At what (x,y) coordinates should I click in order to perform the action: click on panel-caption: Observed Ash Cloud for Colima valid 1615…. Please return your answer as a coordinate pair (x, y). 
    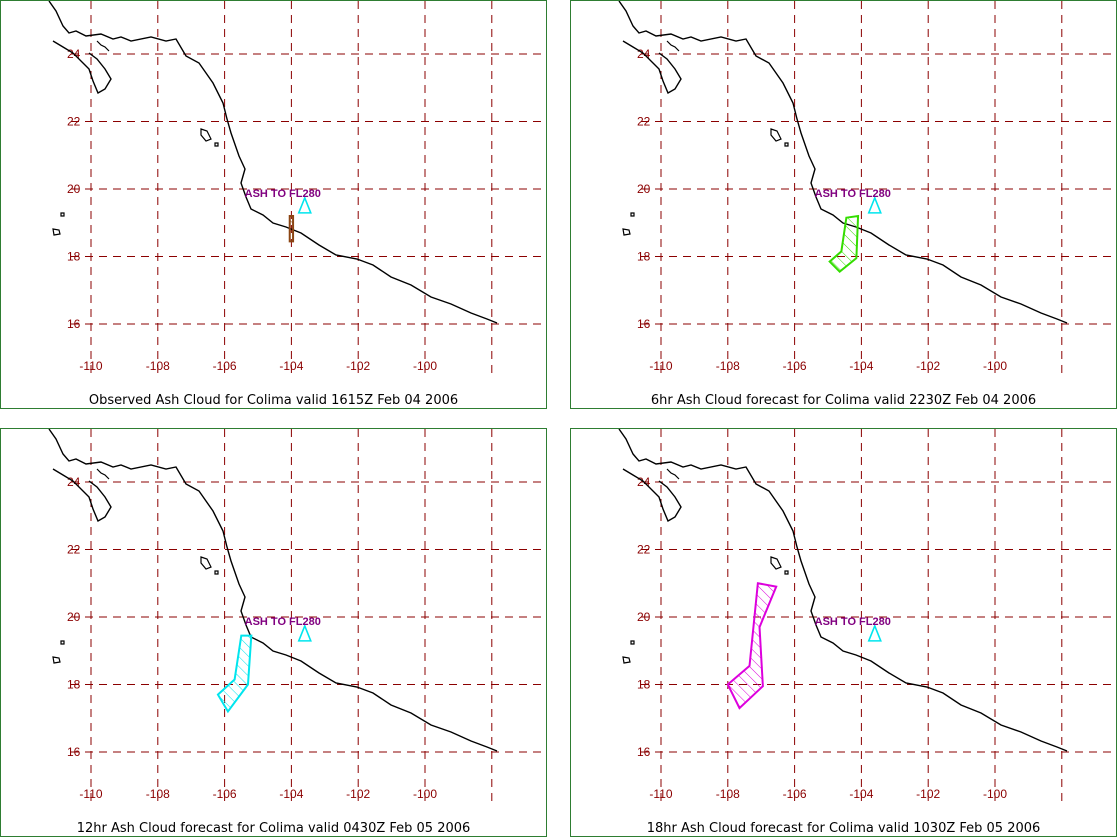
    Looking at the image, I should click on (273, 400).